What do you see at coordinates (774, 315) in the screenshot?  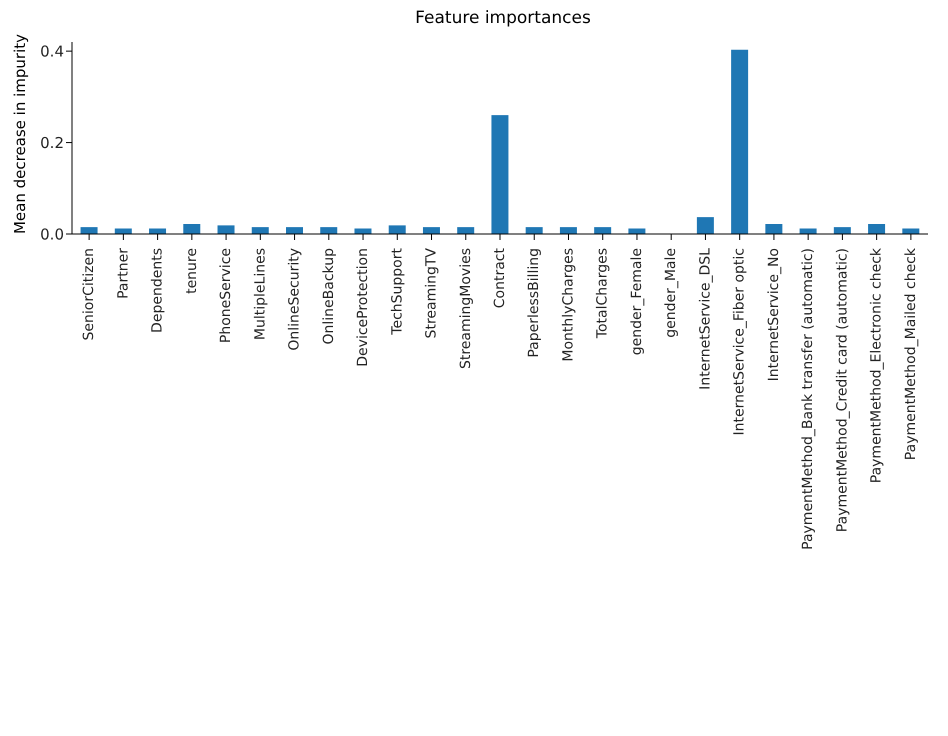 I see `x-tick-label: InternetService_No` at bounding box center [774, 315].